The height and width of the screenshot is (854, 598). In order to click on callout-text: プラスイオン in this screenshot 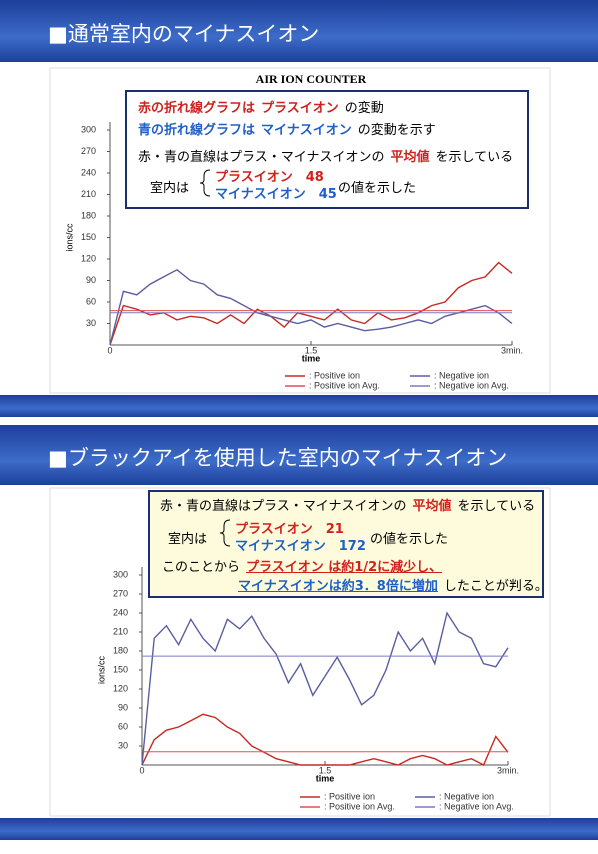, I will do `click(300, 108)`.